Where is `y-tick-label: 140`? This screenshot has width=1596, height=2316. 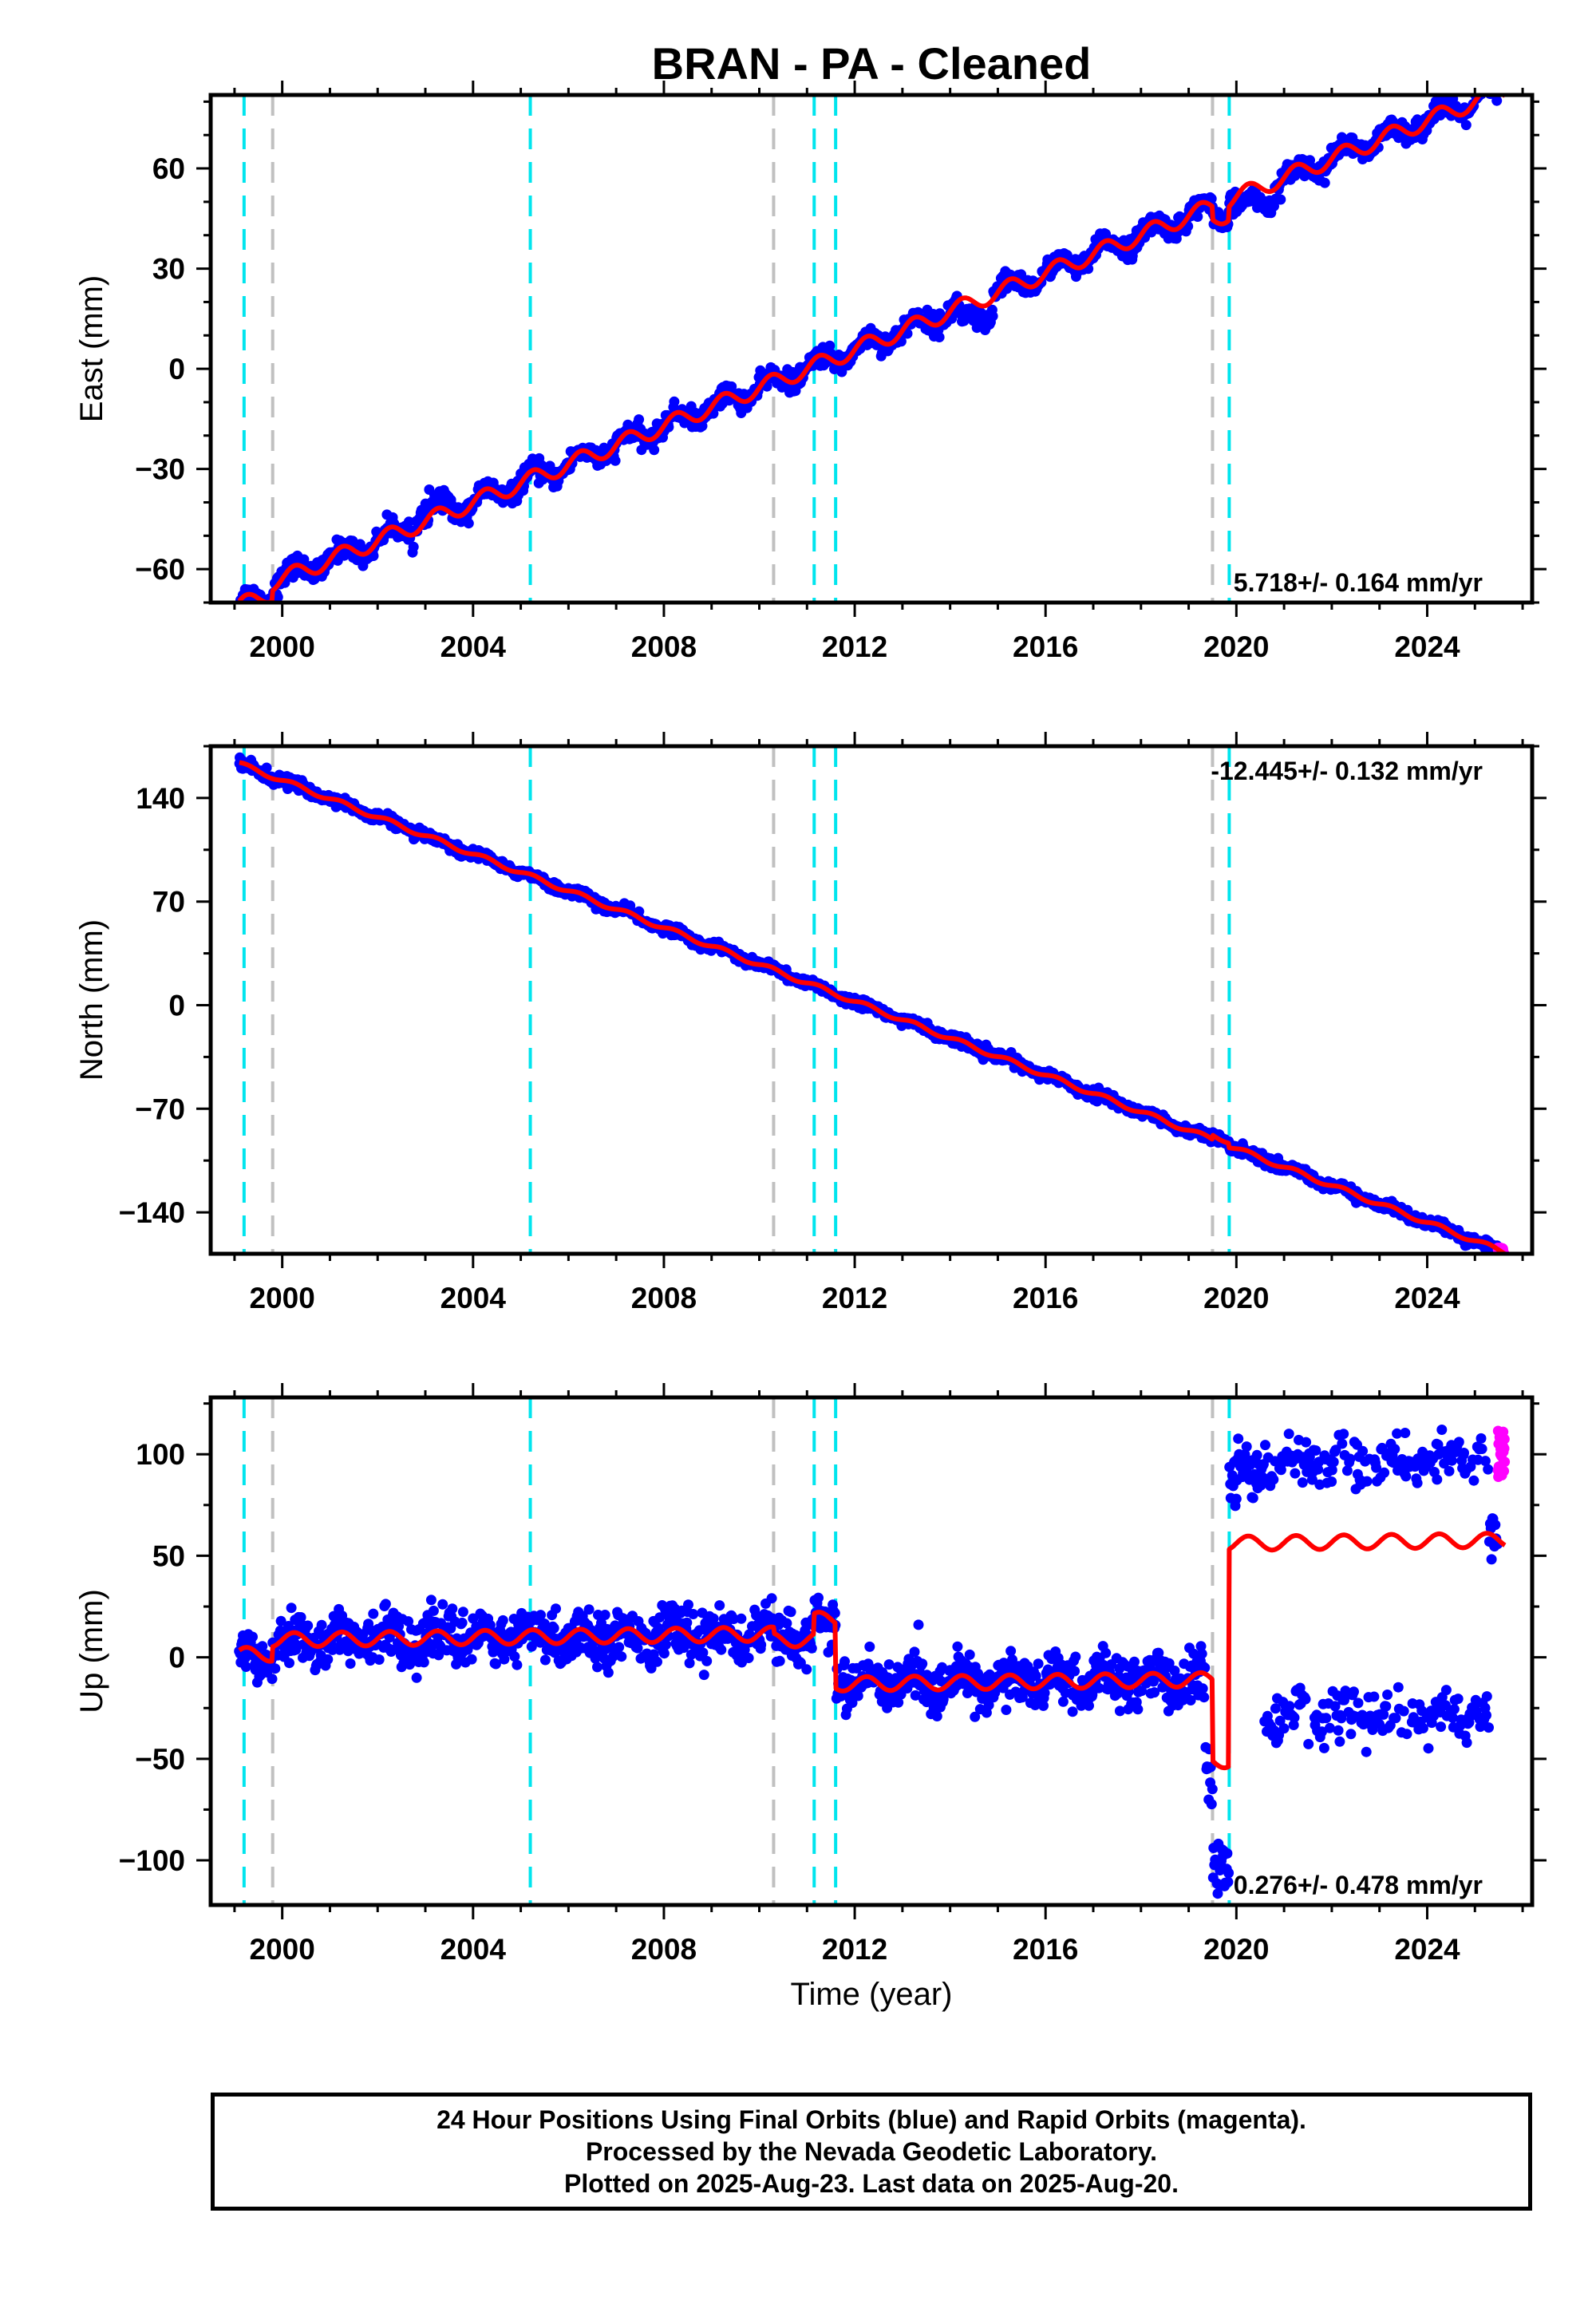
y-tick-label: 140 is located at coordinates (160, 798).